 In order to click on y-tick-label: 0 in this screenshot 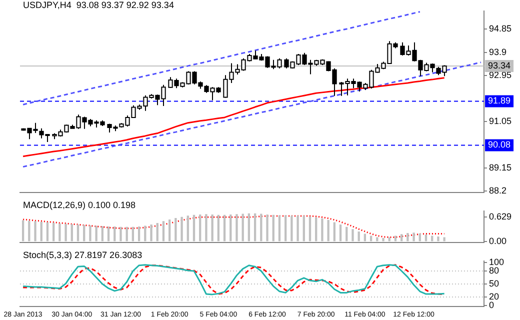, I will do `click(491, 305)`.